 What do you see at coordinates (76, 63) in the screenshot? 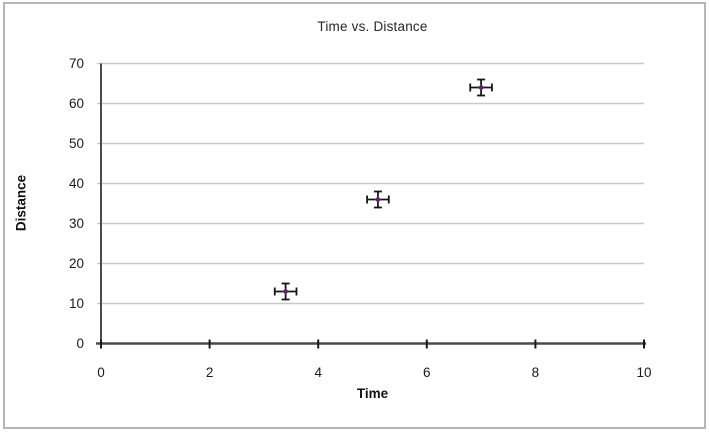
I see `y-tick-label-70: 70` at bounding box center [76, 63].